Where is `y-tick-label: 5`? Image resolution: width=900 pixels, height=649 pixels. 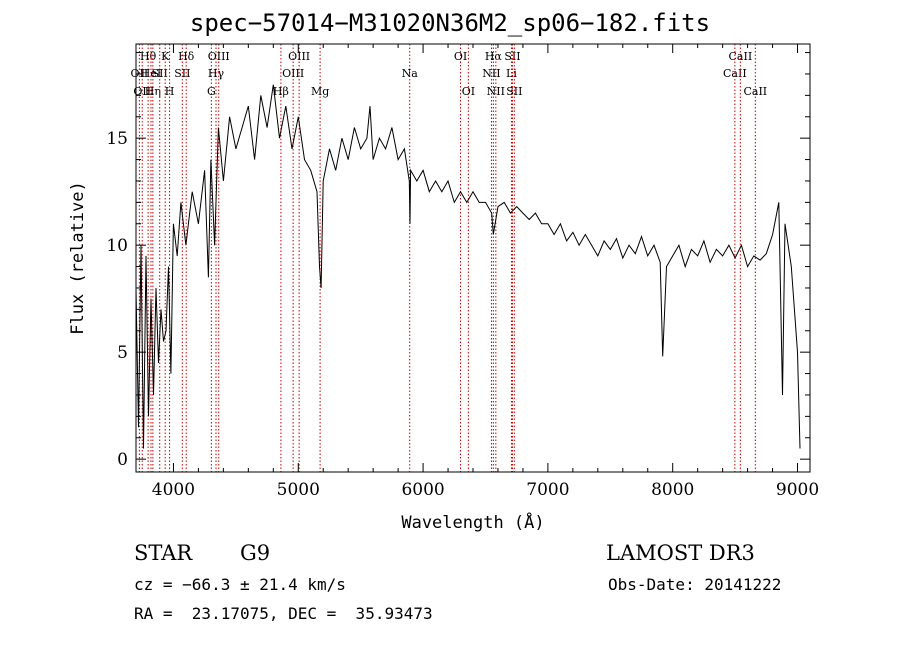
y-tick-label: 5 is located at coordinates (122, 353).